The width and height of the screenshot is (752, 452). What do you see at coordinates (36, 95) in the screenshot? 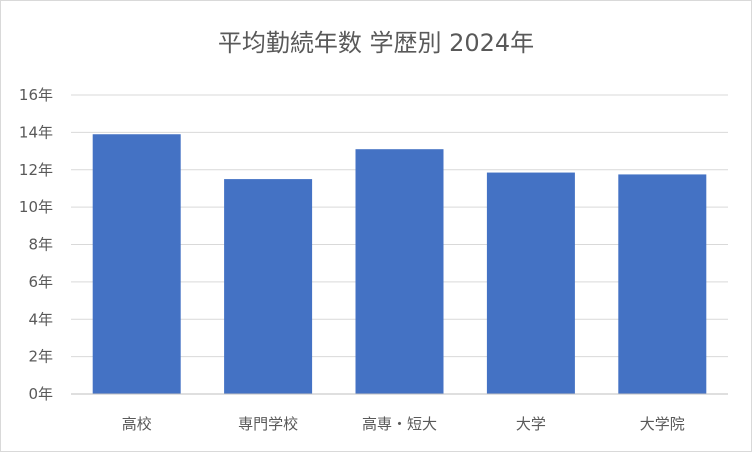
I see `y-tick-label: 16年` at bounding box center [36, 95].